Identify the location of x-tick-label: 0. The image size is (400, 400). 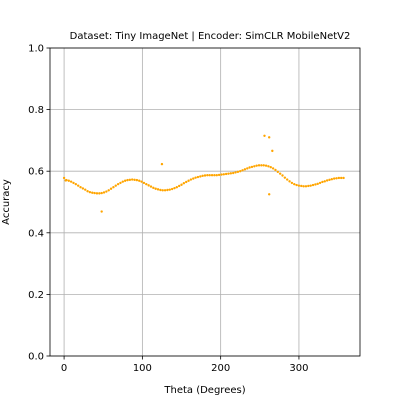
(64, 368).